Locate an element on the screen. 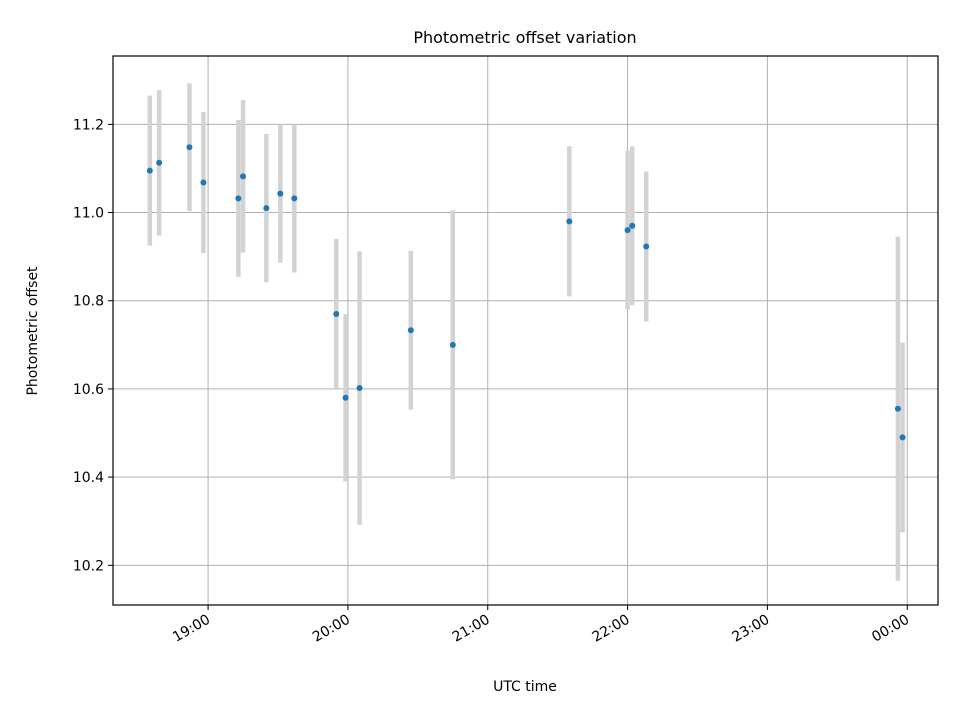 The height and width of the screenshot is (720, 960). y-tick-label: 10.8 is located at coordinates (88, 302).